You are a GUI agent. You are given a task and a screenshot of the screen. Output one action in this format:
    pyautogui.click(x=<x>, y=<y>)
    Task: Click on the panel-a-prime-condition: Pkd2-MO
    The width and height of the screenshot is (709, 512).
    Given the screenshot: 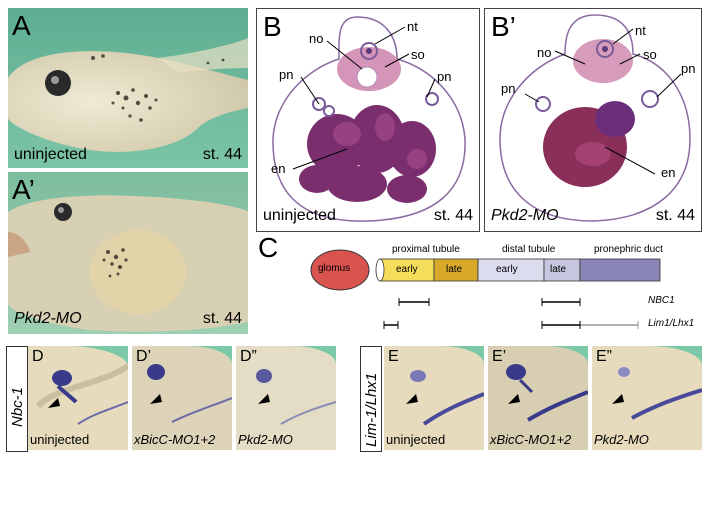 What is the action you would take?
    pyautogui.click(x=48, y=318)
    